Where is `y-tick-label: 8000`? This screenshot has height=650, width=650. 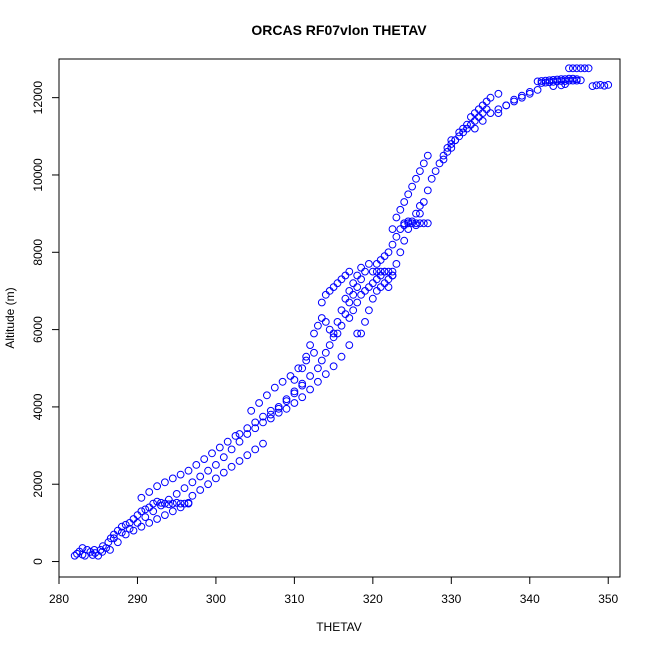
y-tick-label: 8000 is located at coordinates (38, 252).